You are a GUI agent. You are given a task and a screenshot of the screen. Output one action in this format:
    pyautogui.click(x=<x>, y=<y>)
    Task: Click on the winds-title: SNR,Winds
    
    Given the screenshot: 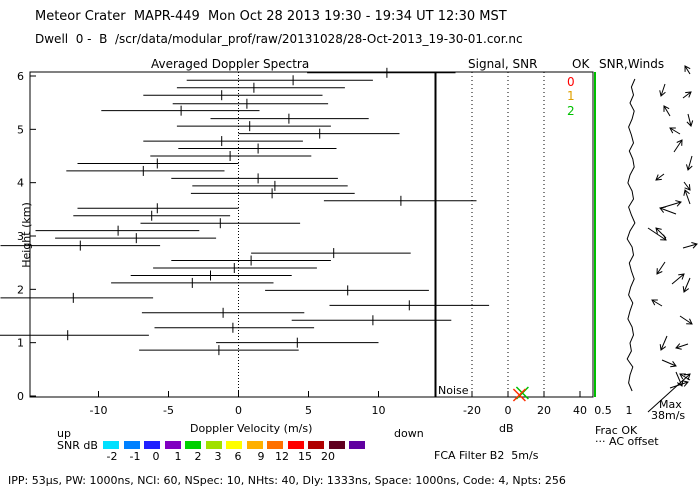 What is the action you would take?
    pyautogui.click(x=632, y=64)
    